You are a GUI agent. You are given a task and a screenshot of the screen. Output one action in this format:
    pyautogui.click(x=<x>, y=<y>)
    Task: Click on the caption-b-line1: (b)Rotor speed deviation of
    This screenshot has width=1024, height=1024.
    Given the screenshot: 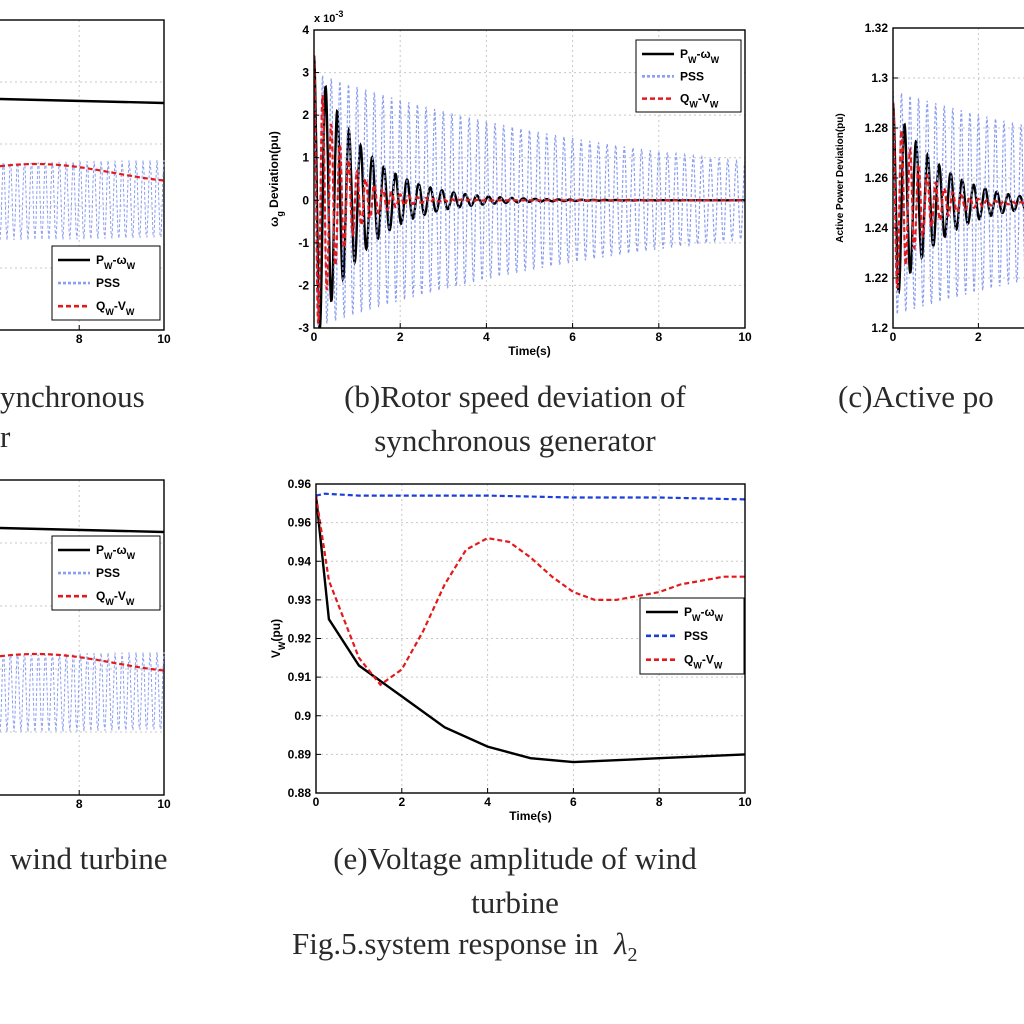 What is the action you would take?
    pyautogui.click(x=515, y=396)
    